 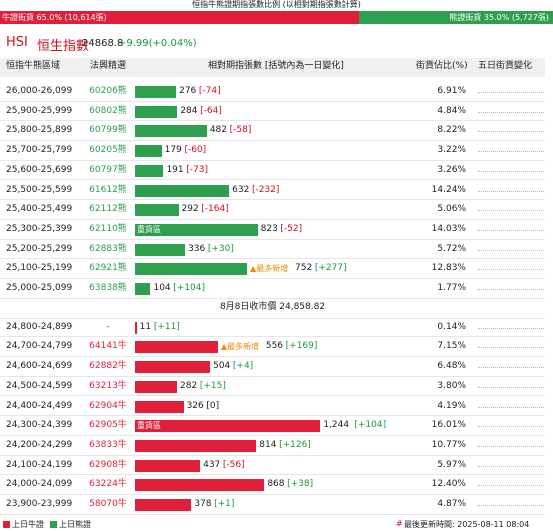 What do you see at coordinates (269, 269) in the screenshot?
I see `most-added-tag: ▲最多新增` at bounding box center [269, 269].